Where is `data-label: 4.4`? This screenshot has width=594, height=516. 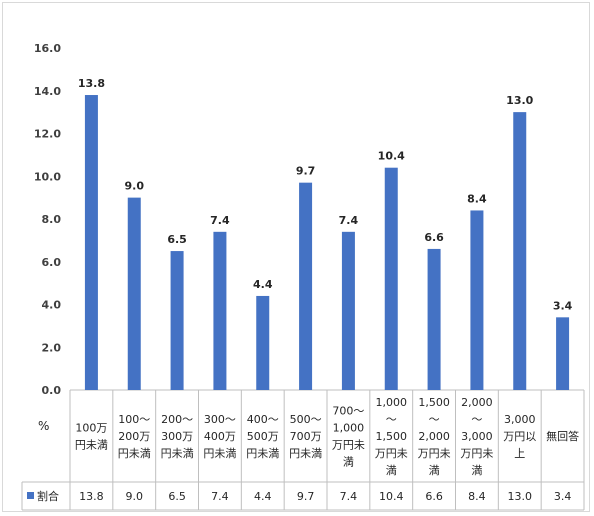
data-label: 4.4 is located at coordinates (263, 284).